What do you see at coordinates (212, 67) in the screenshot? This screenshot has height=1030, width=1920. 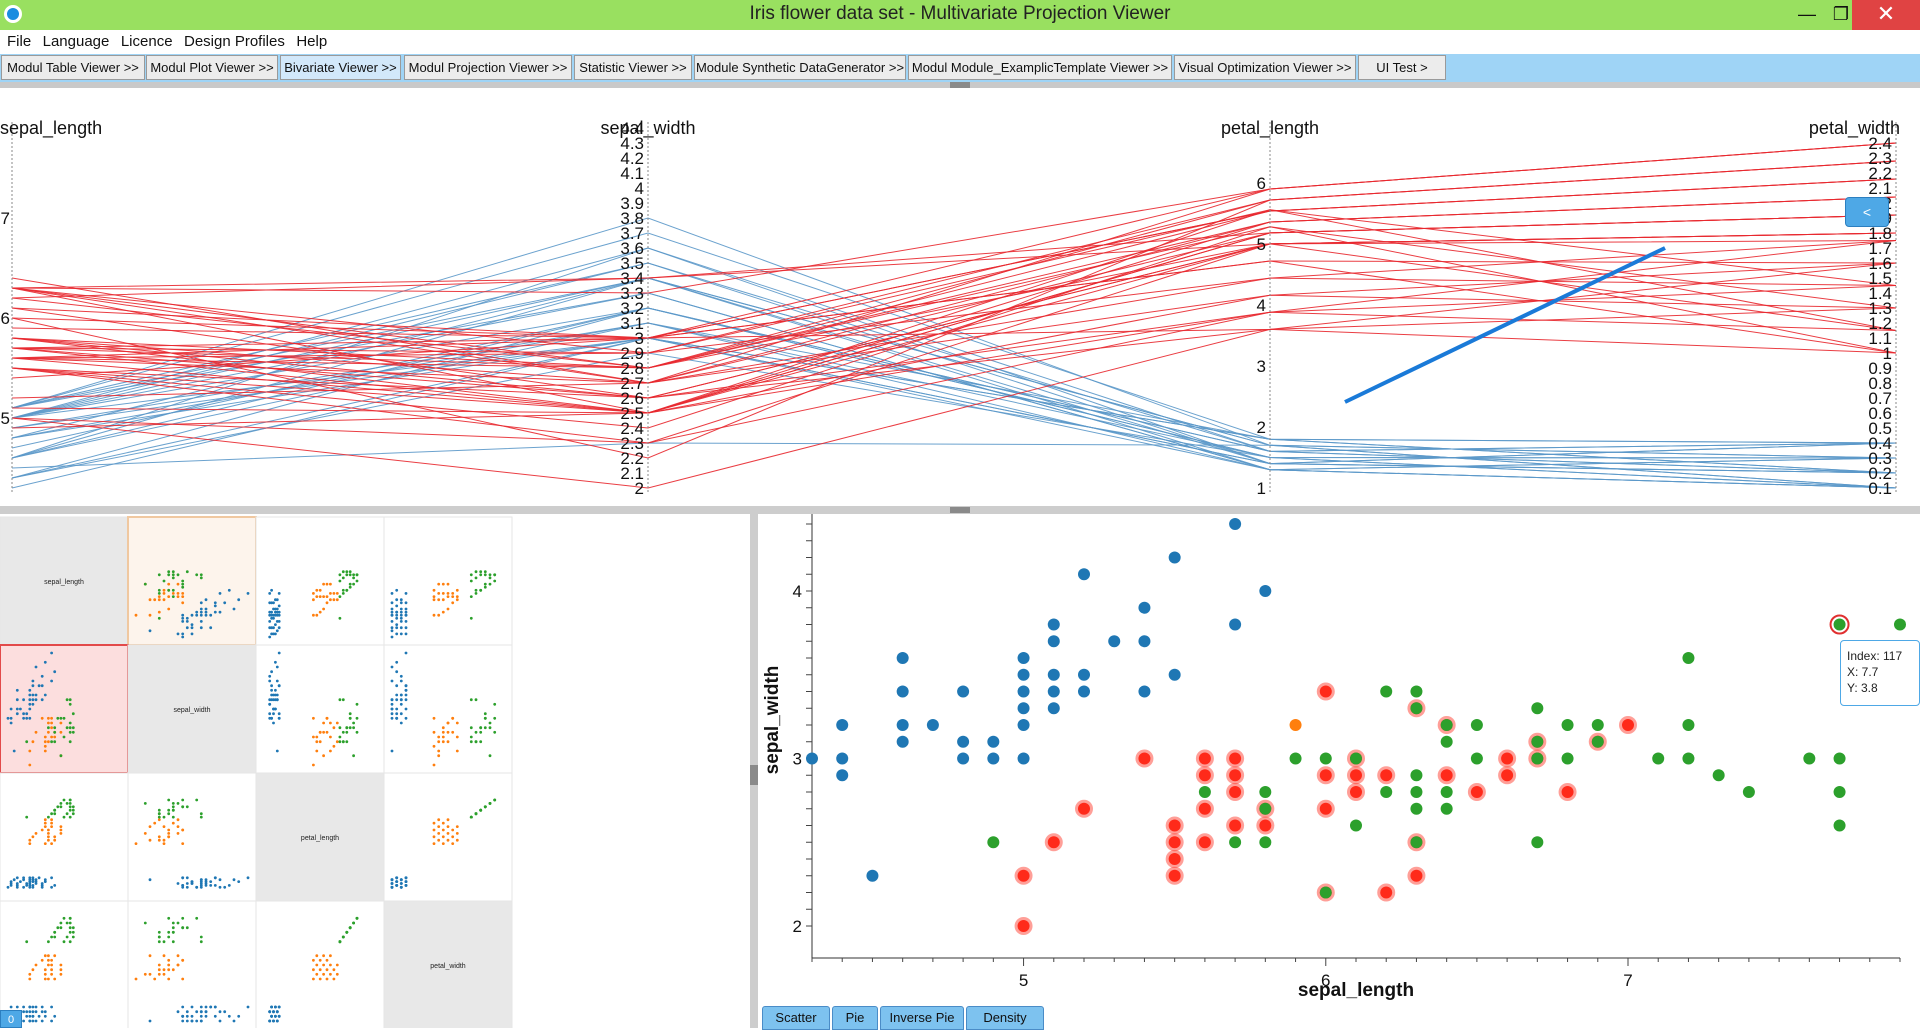 I see `tab-plot-viewer: Modul Plot Viewer >>` at bounding box center [212, 67].